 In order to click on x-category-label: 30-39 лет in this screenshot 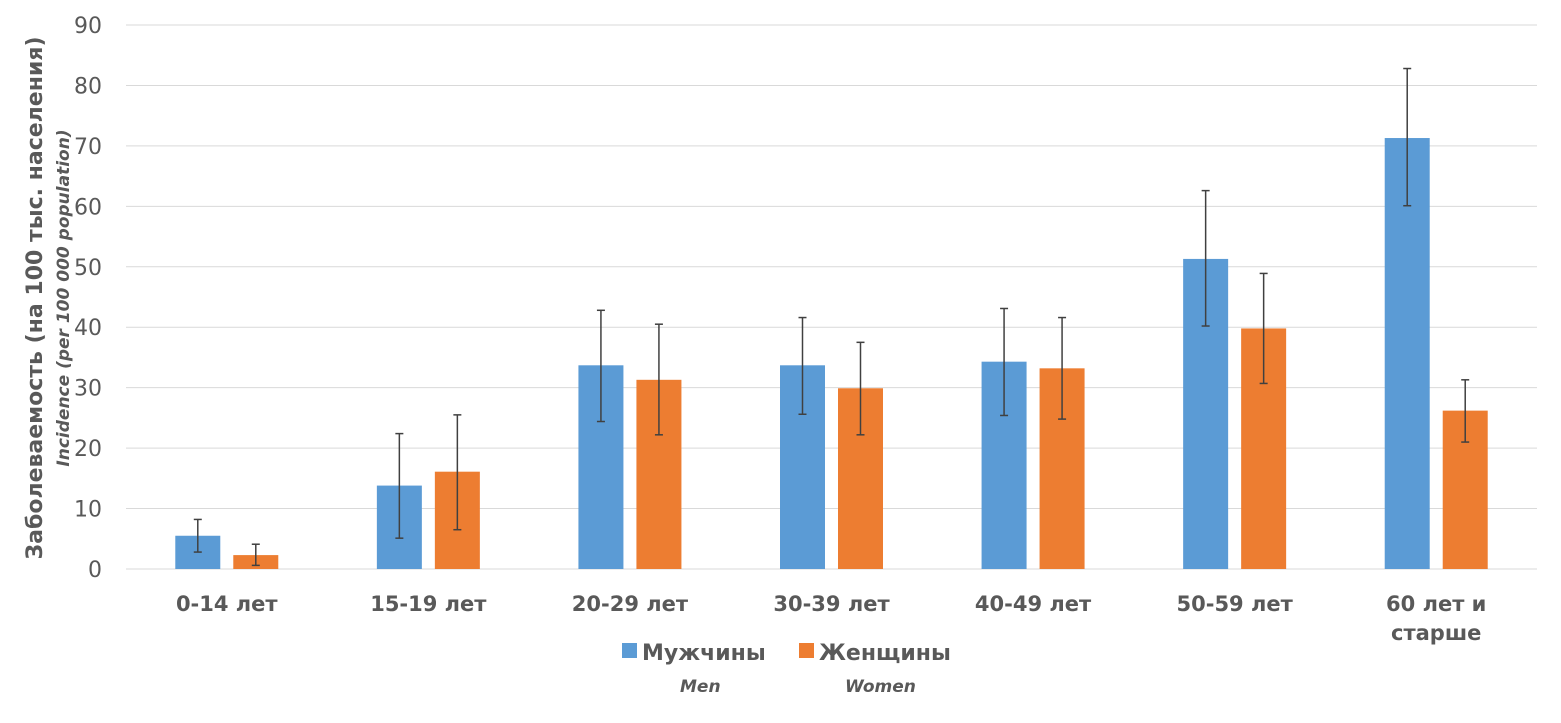, I will do `click(831, 604)`.